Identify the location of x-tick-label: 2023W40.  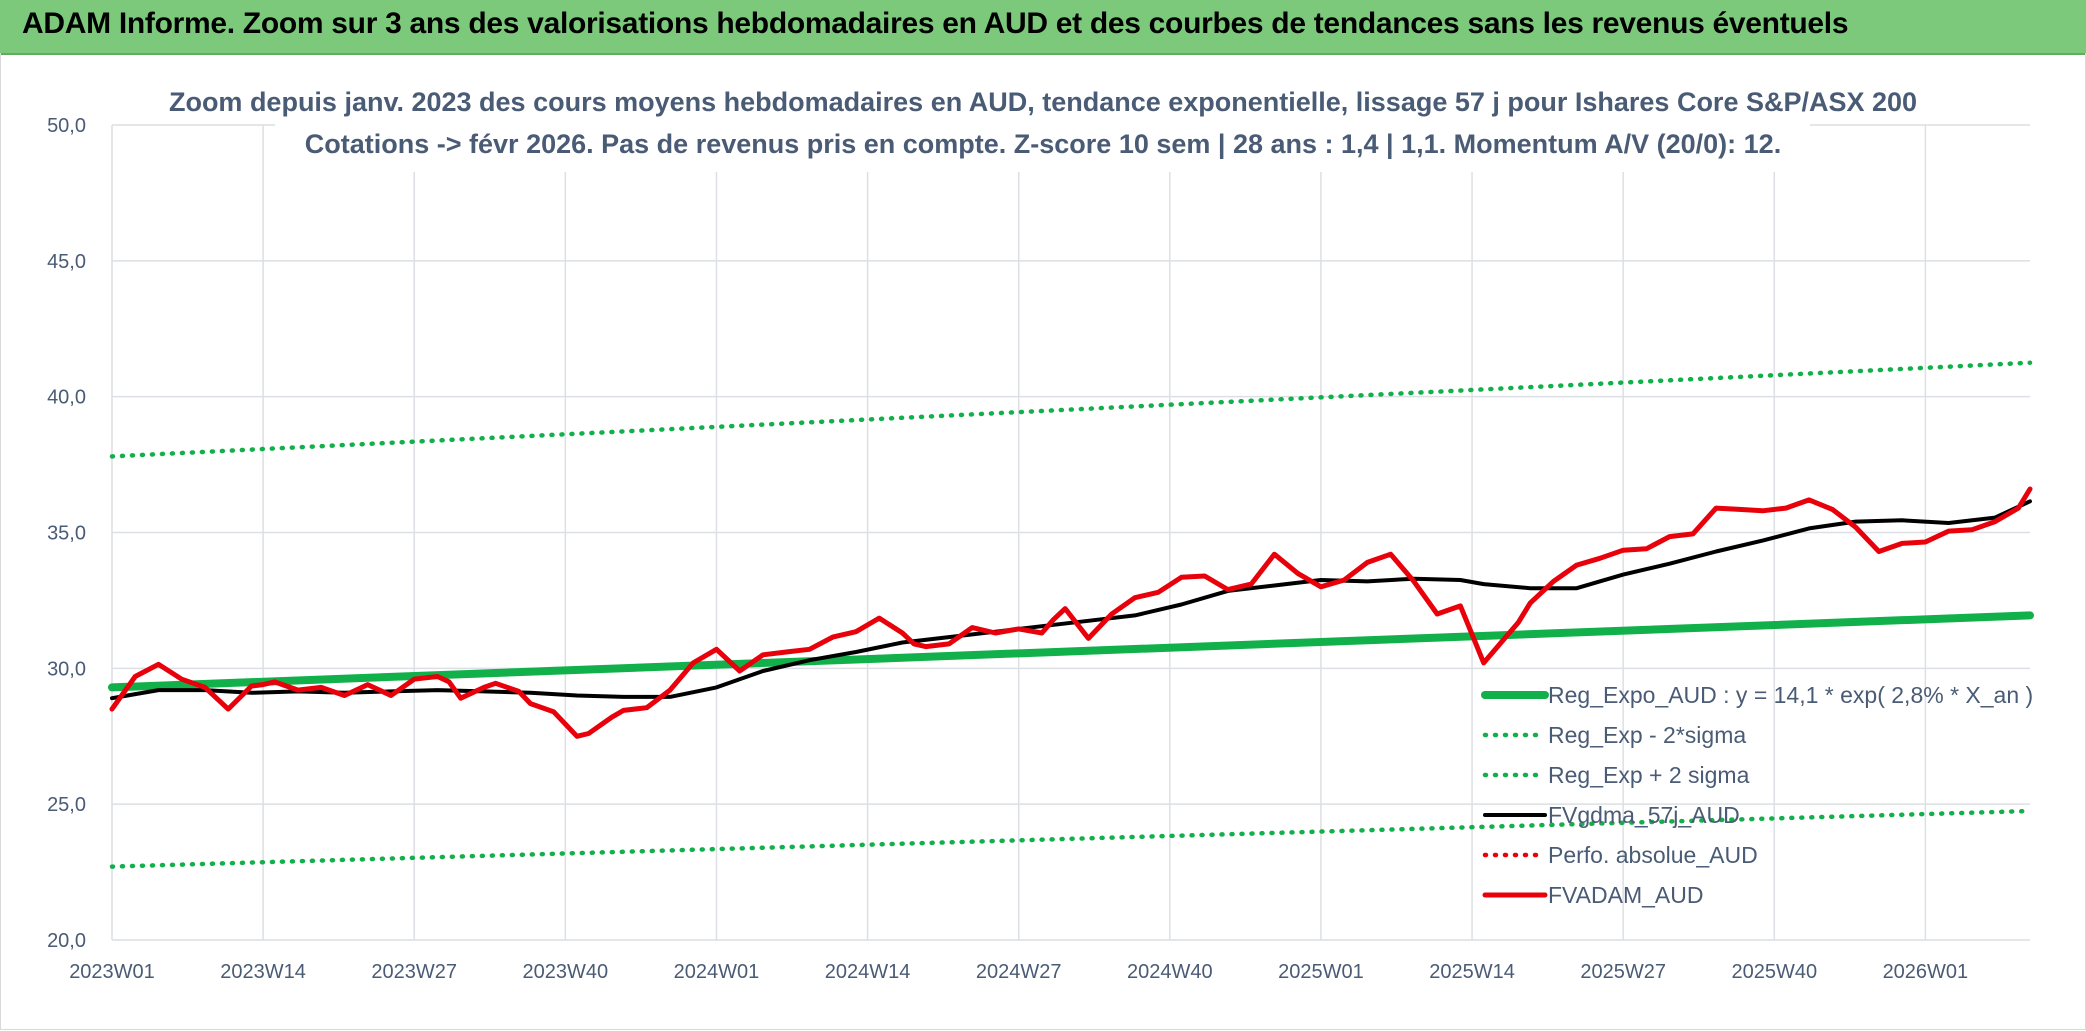
(566, 972).